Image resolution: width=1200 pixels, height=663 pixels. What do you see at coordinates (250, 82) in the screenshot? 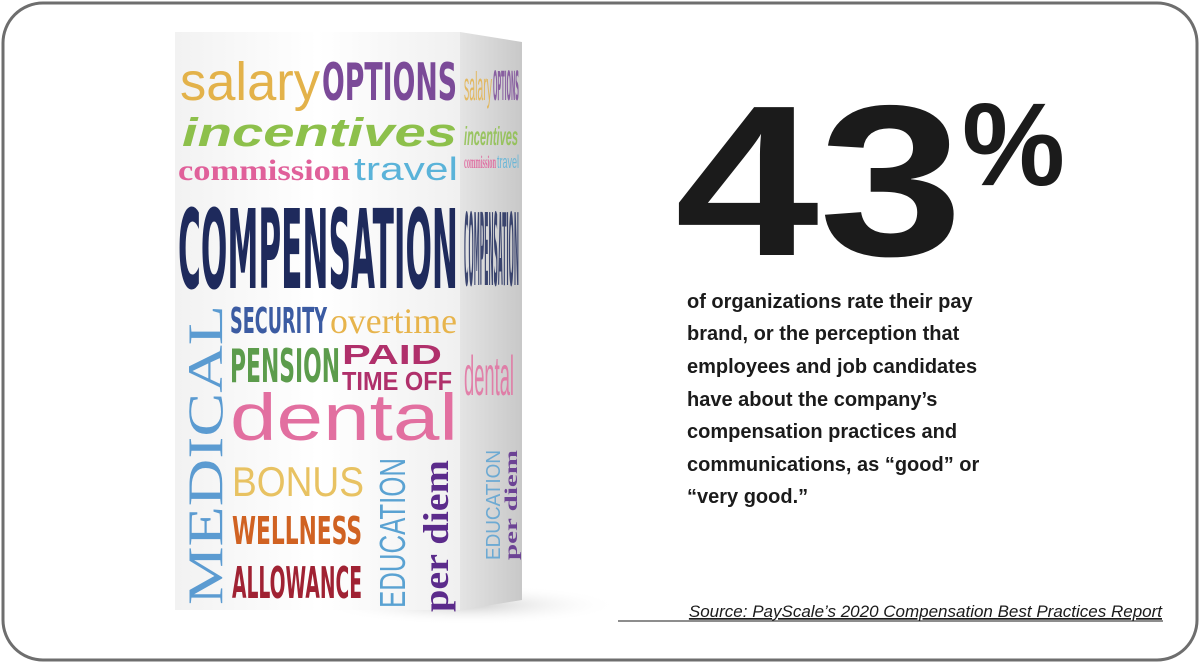
I see `box-word: salary` at bounding box center [250, 82].